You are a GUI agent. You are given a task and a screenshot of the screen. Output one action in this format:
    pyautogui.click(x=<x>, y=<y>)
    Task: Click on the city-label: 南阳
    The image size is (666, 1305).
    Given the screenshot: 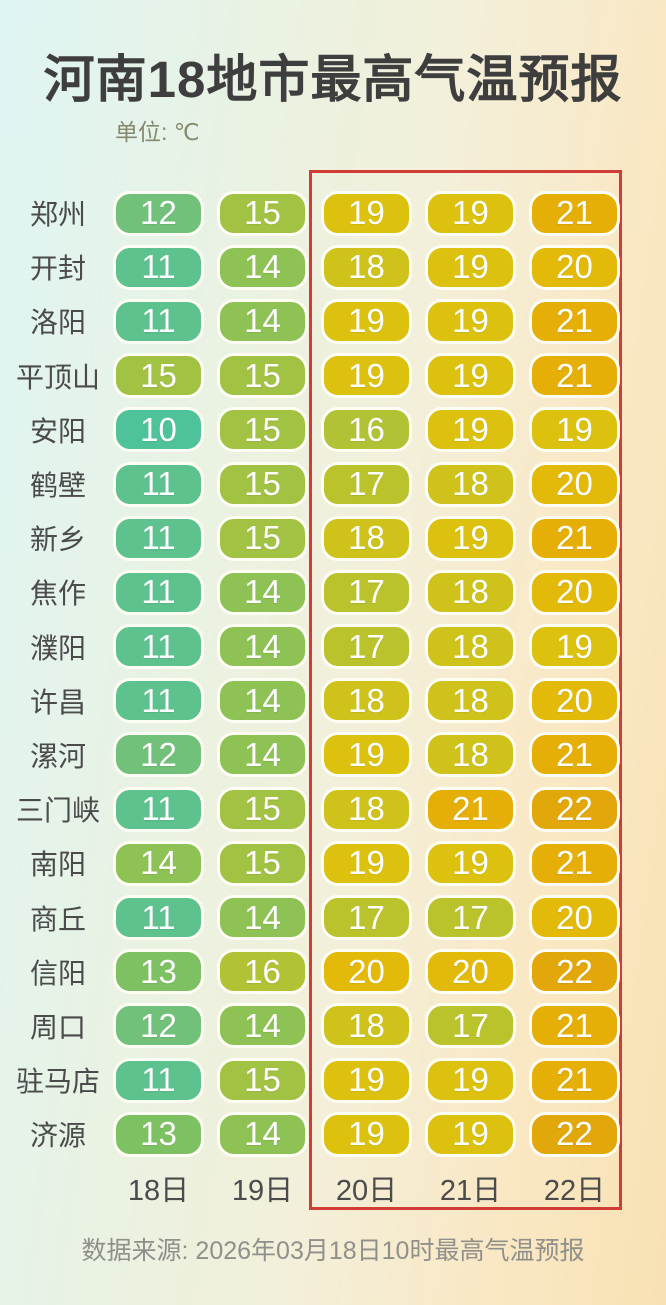 What is the action you would take?
    pyautogui.click(x=57, y=865)
    